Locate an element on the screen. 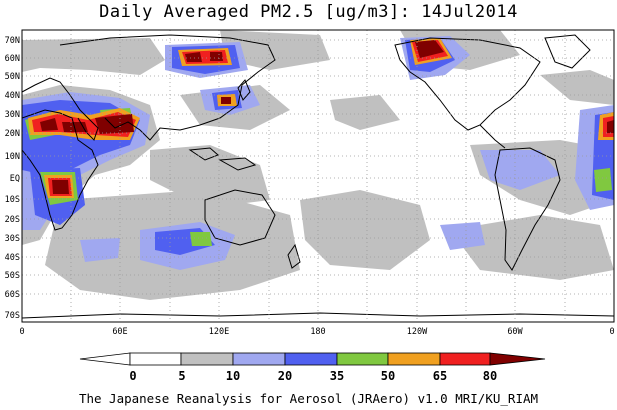  colorbar-tick: 50 is located at coordinates (388, 376).